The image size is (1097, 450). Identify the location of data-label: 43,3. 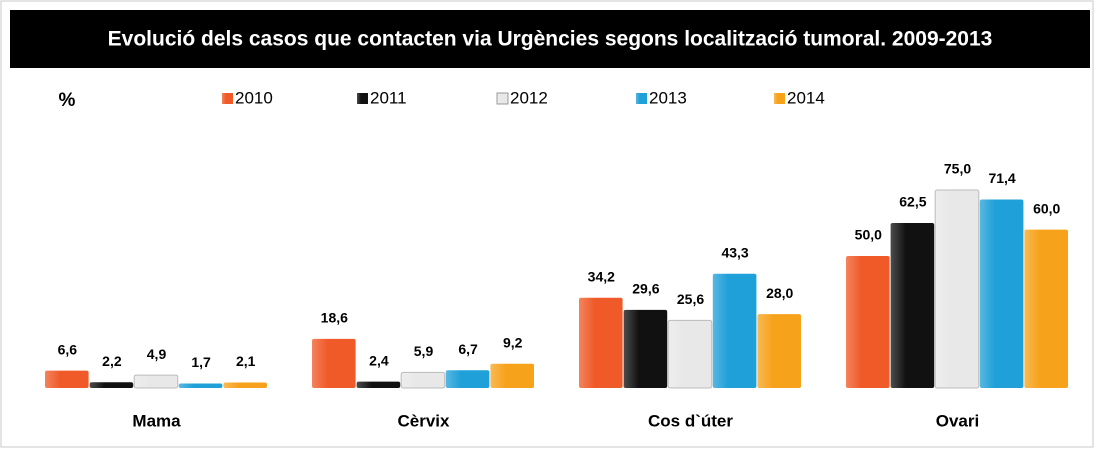
(734, 252).